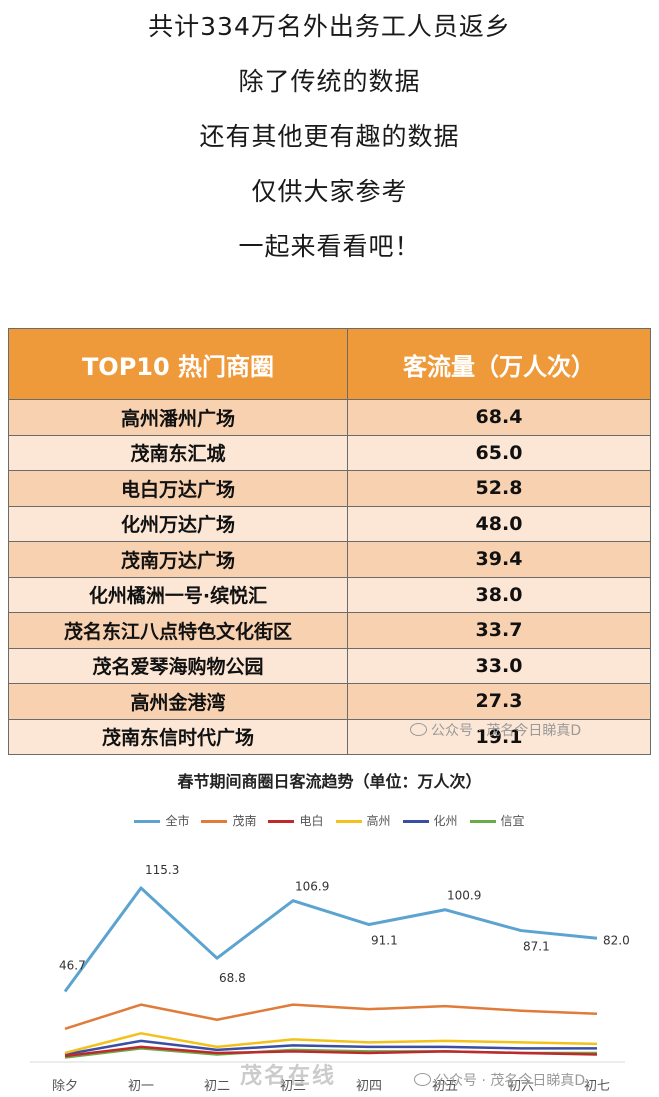  What do you see at coordinates (312, 887) in the screenshot?
I see `data-label: 106.9` at bounding box center [312, 887].